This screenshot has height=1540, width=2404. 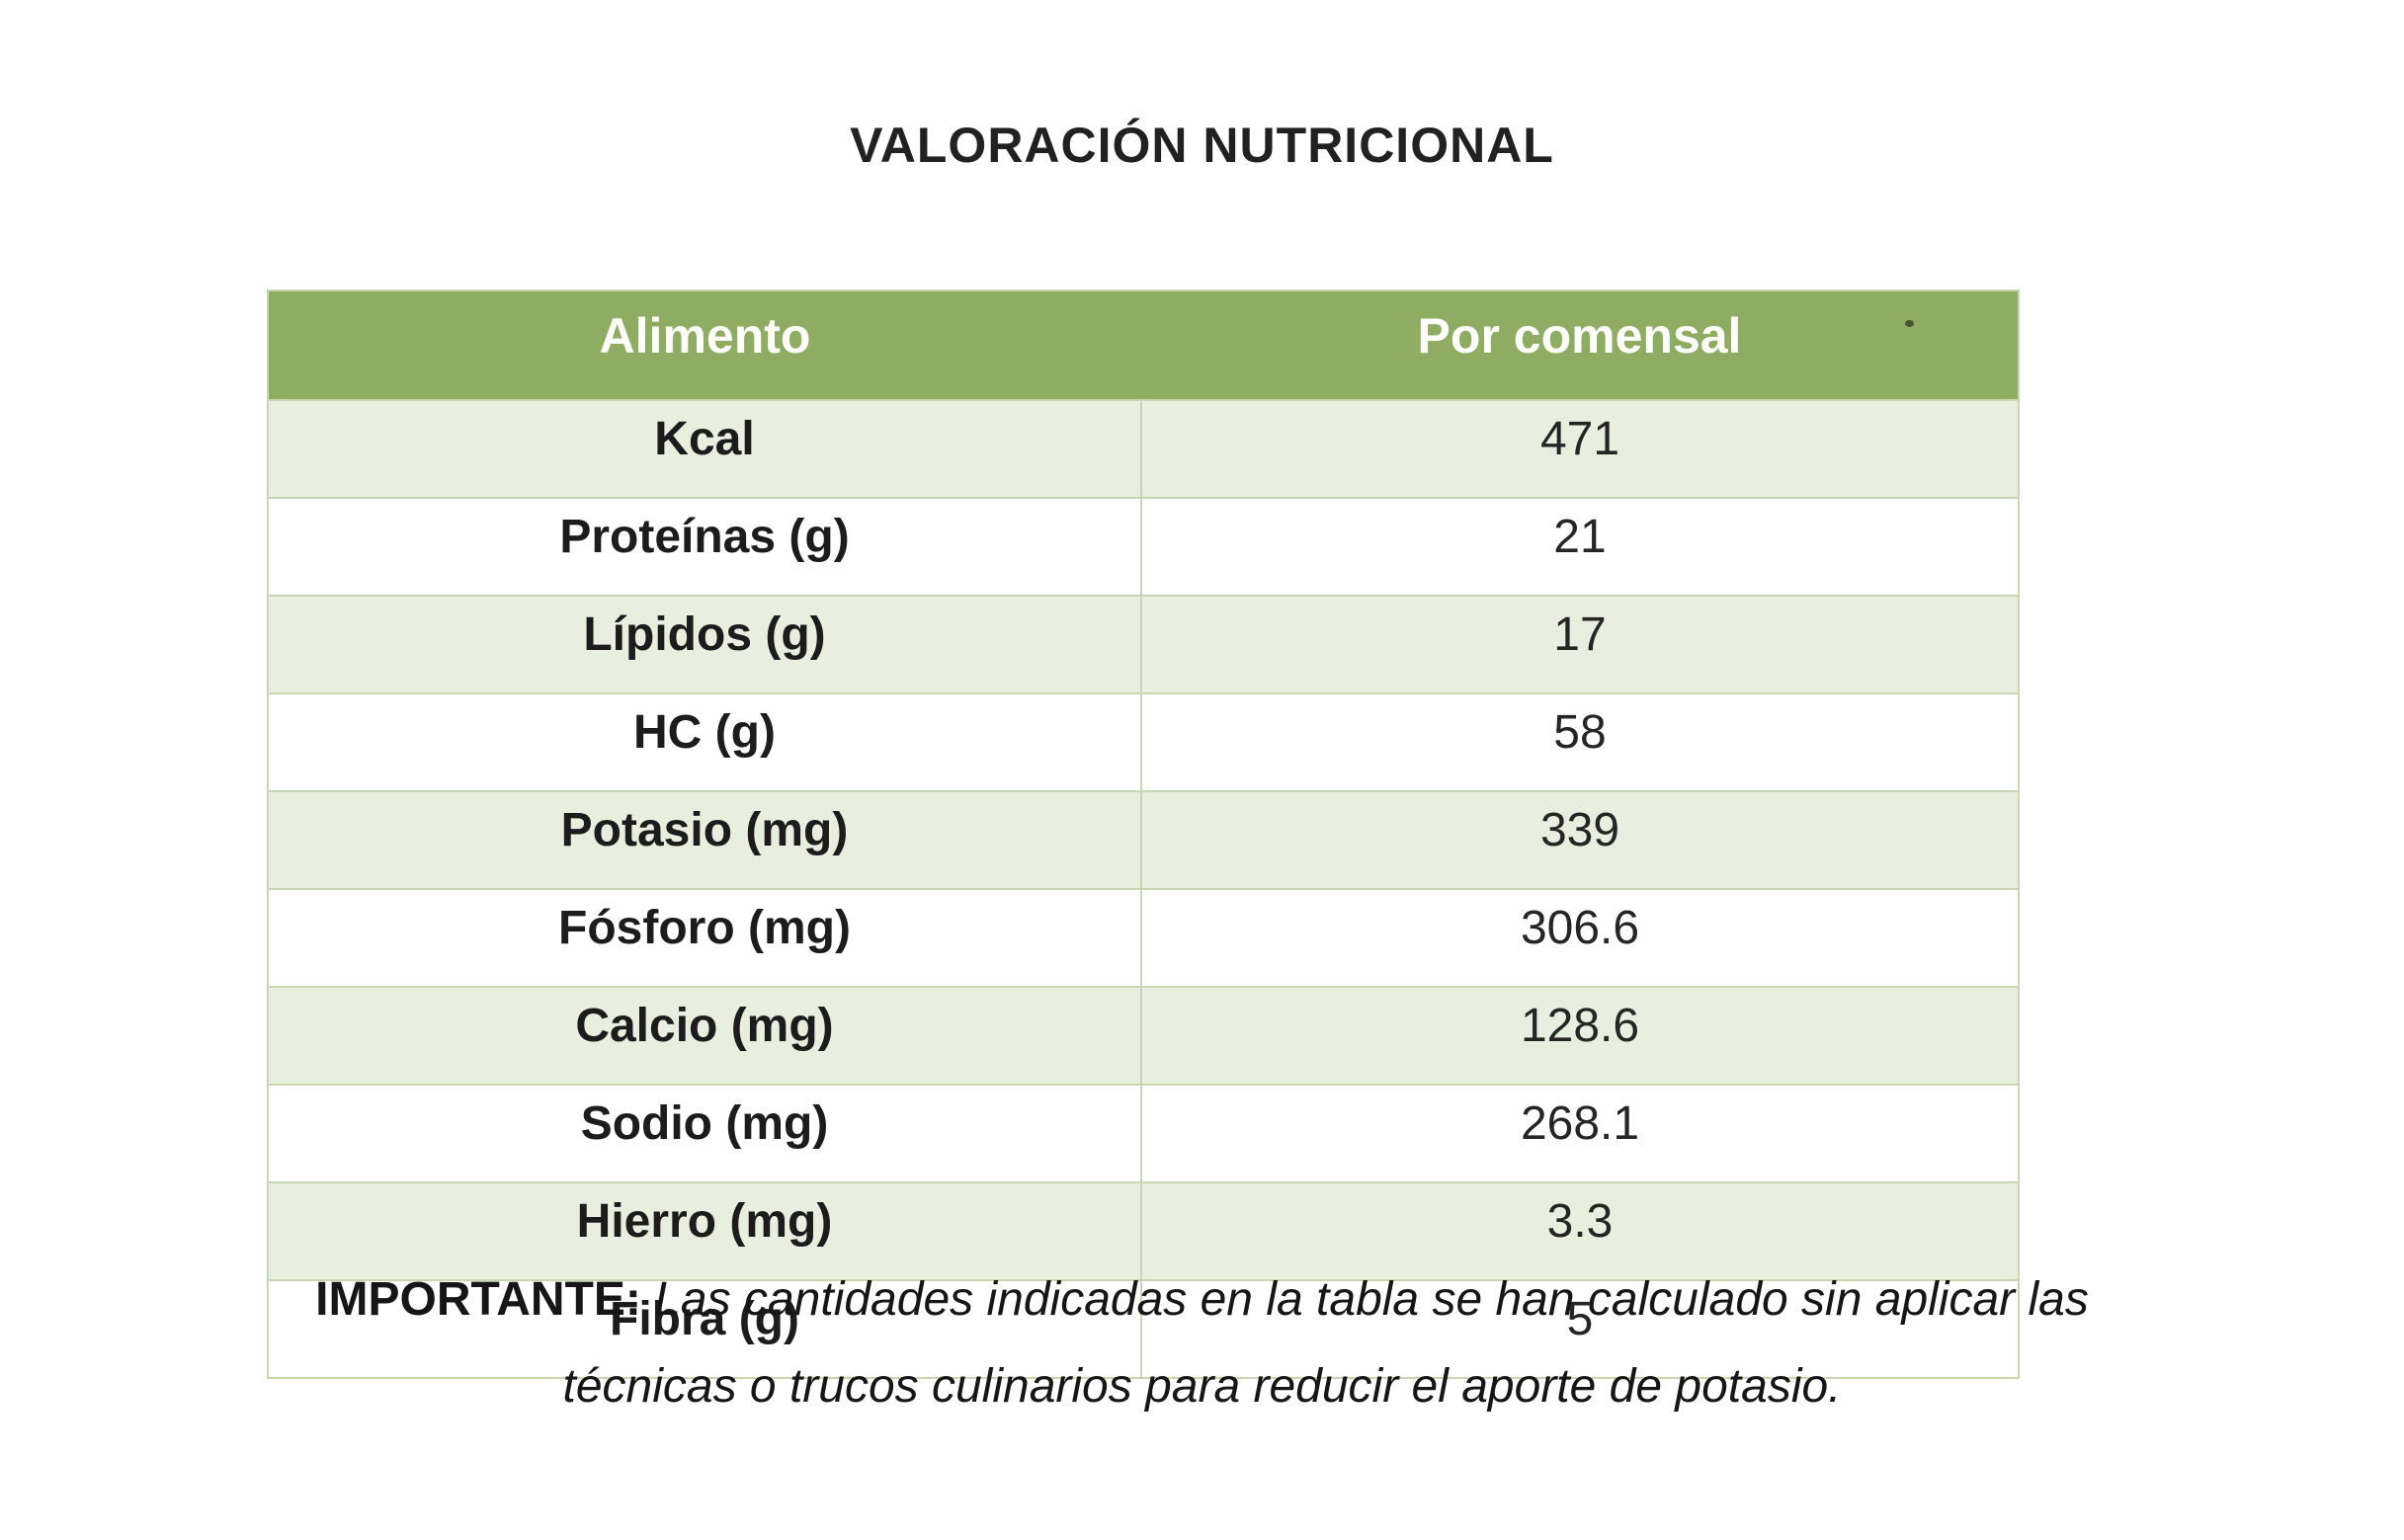 I want to click on table-header-row: Alimento Por comensal, so click(x=1143, y=345).